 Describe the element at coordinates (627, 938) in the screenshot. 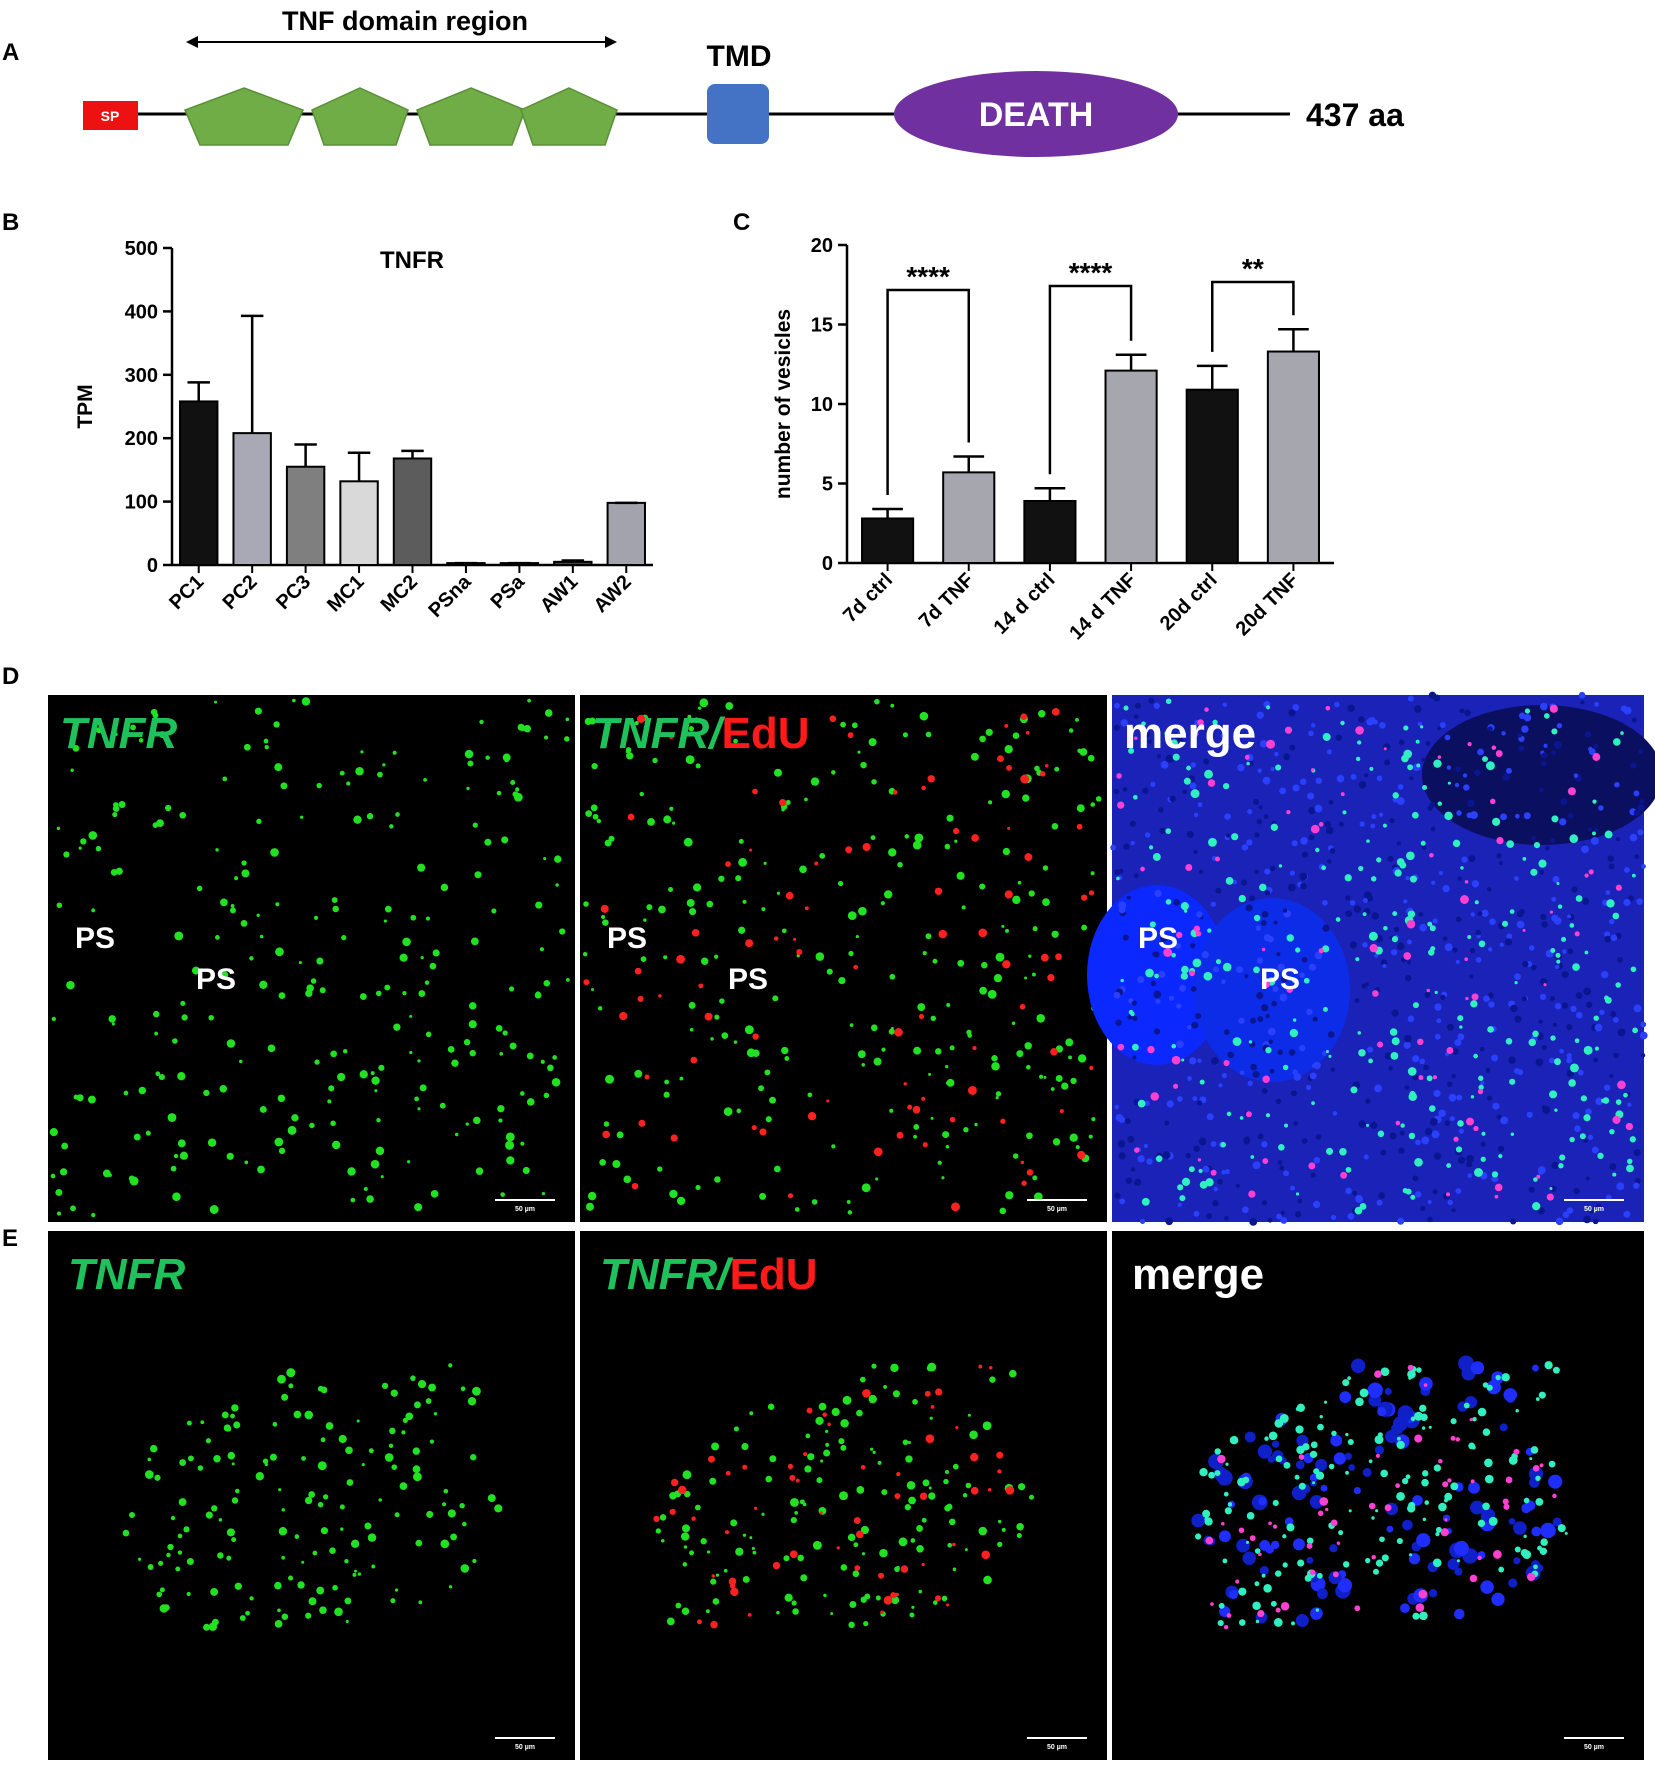

I see `ps-label: PS` at that location.